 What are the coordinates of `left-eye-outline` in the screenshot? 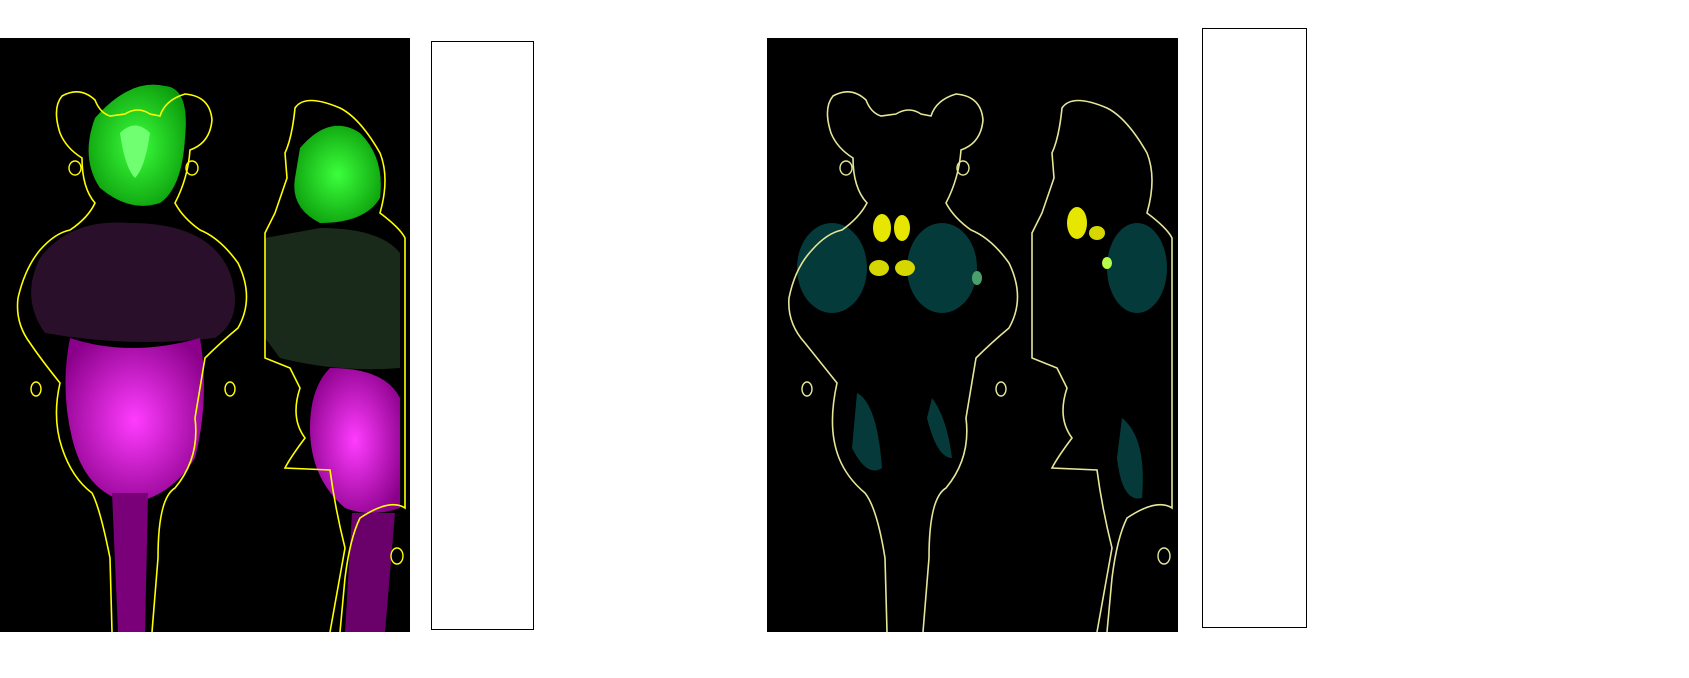 It's located at (75, 168).